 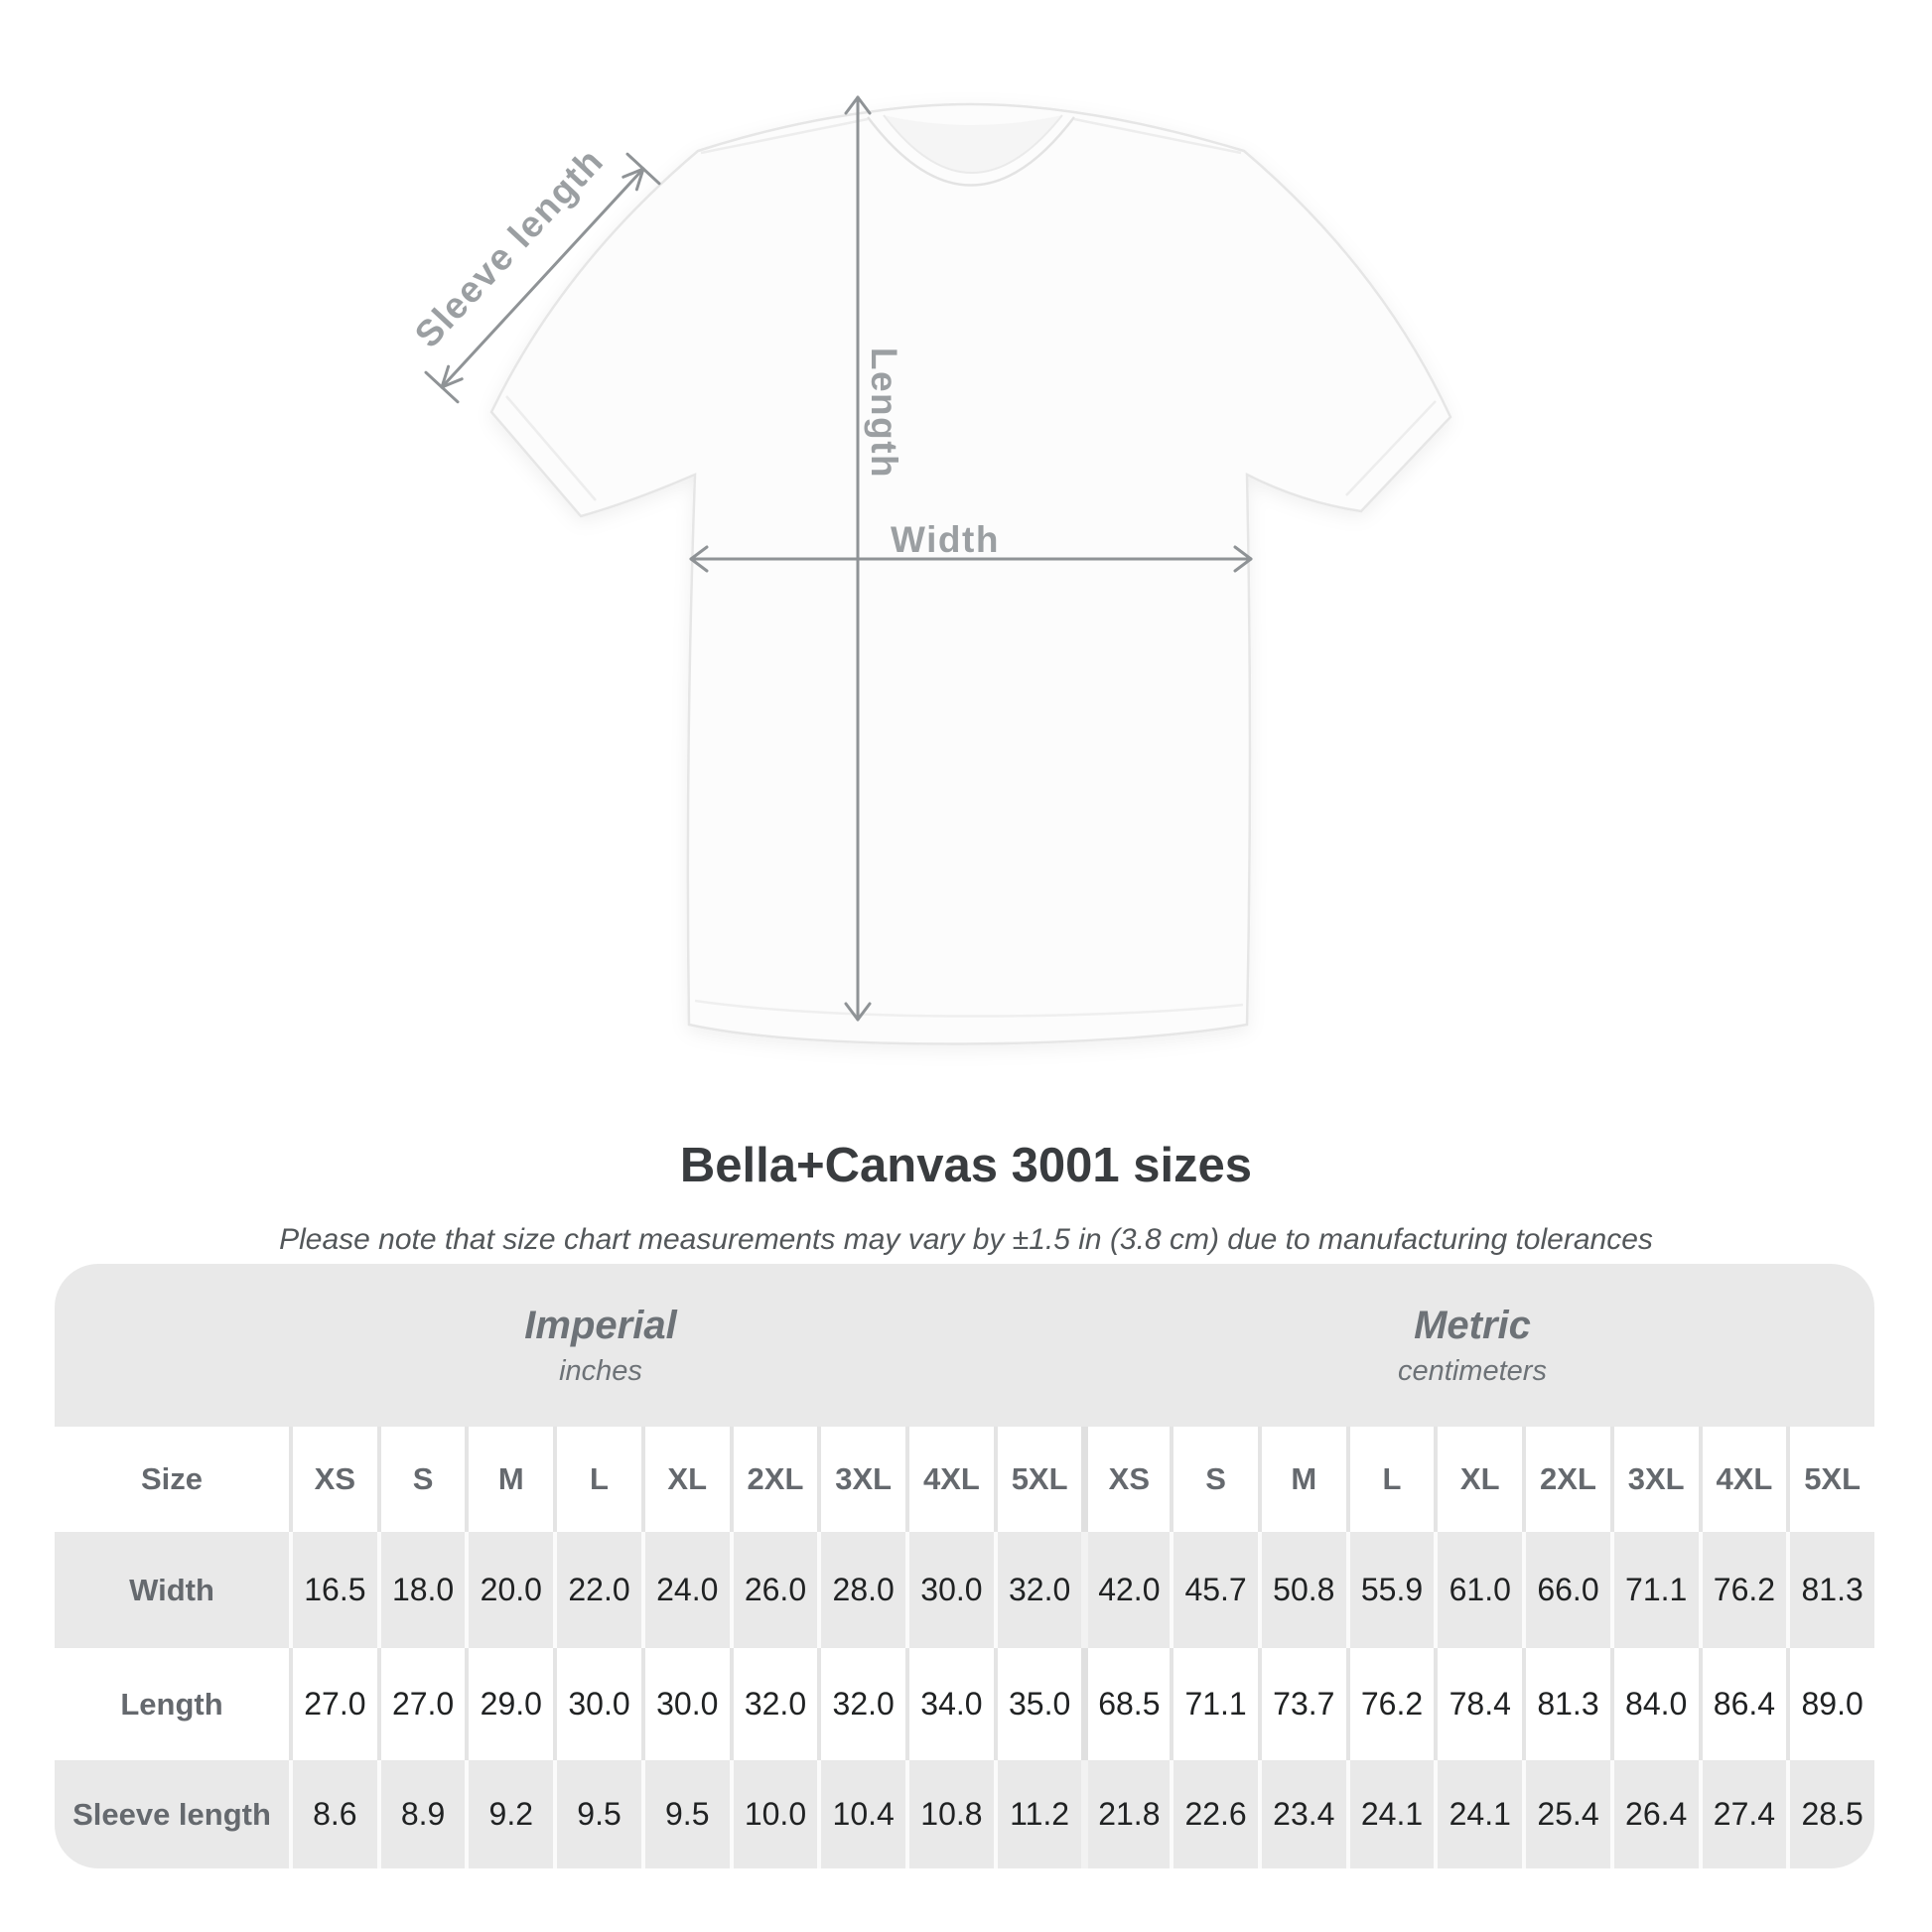 I want to click on cell: 84.0, so click(x=1654, y=1704).